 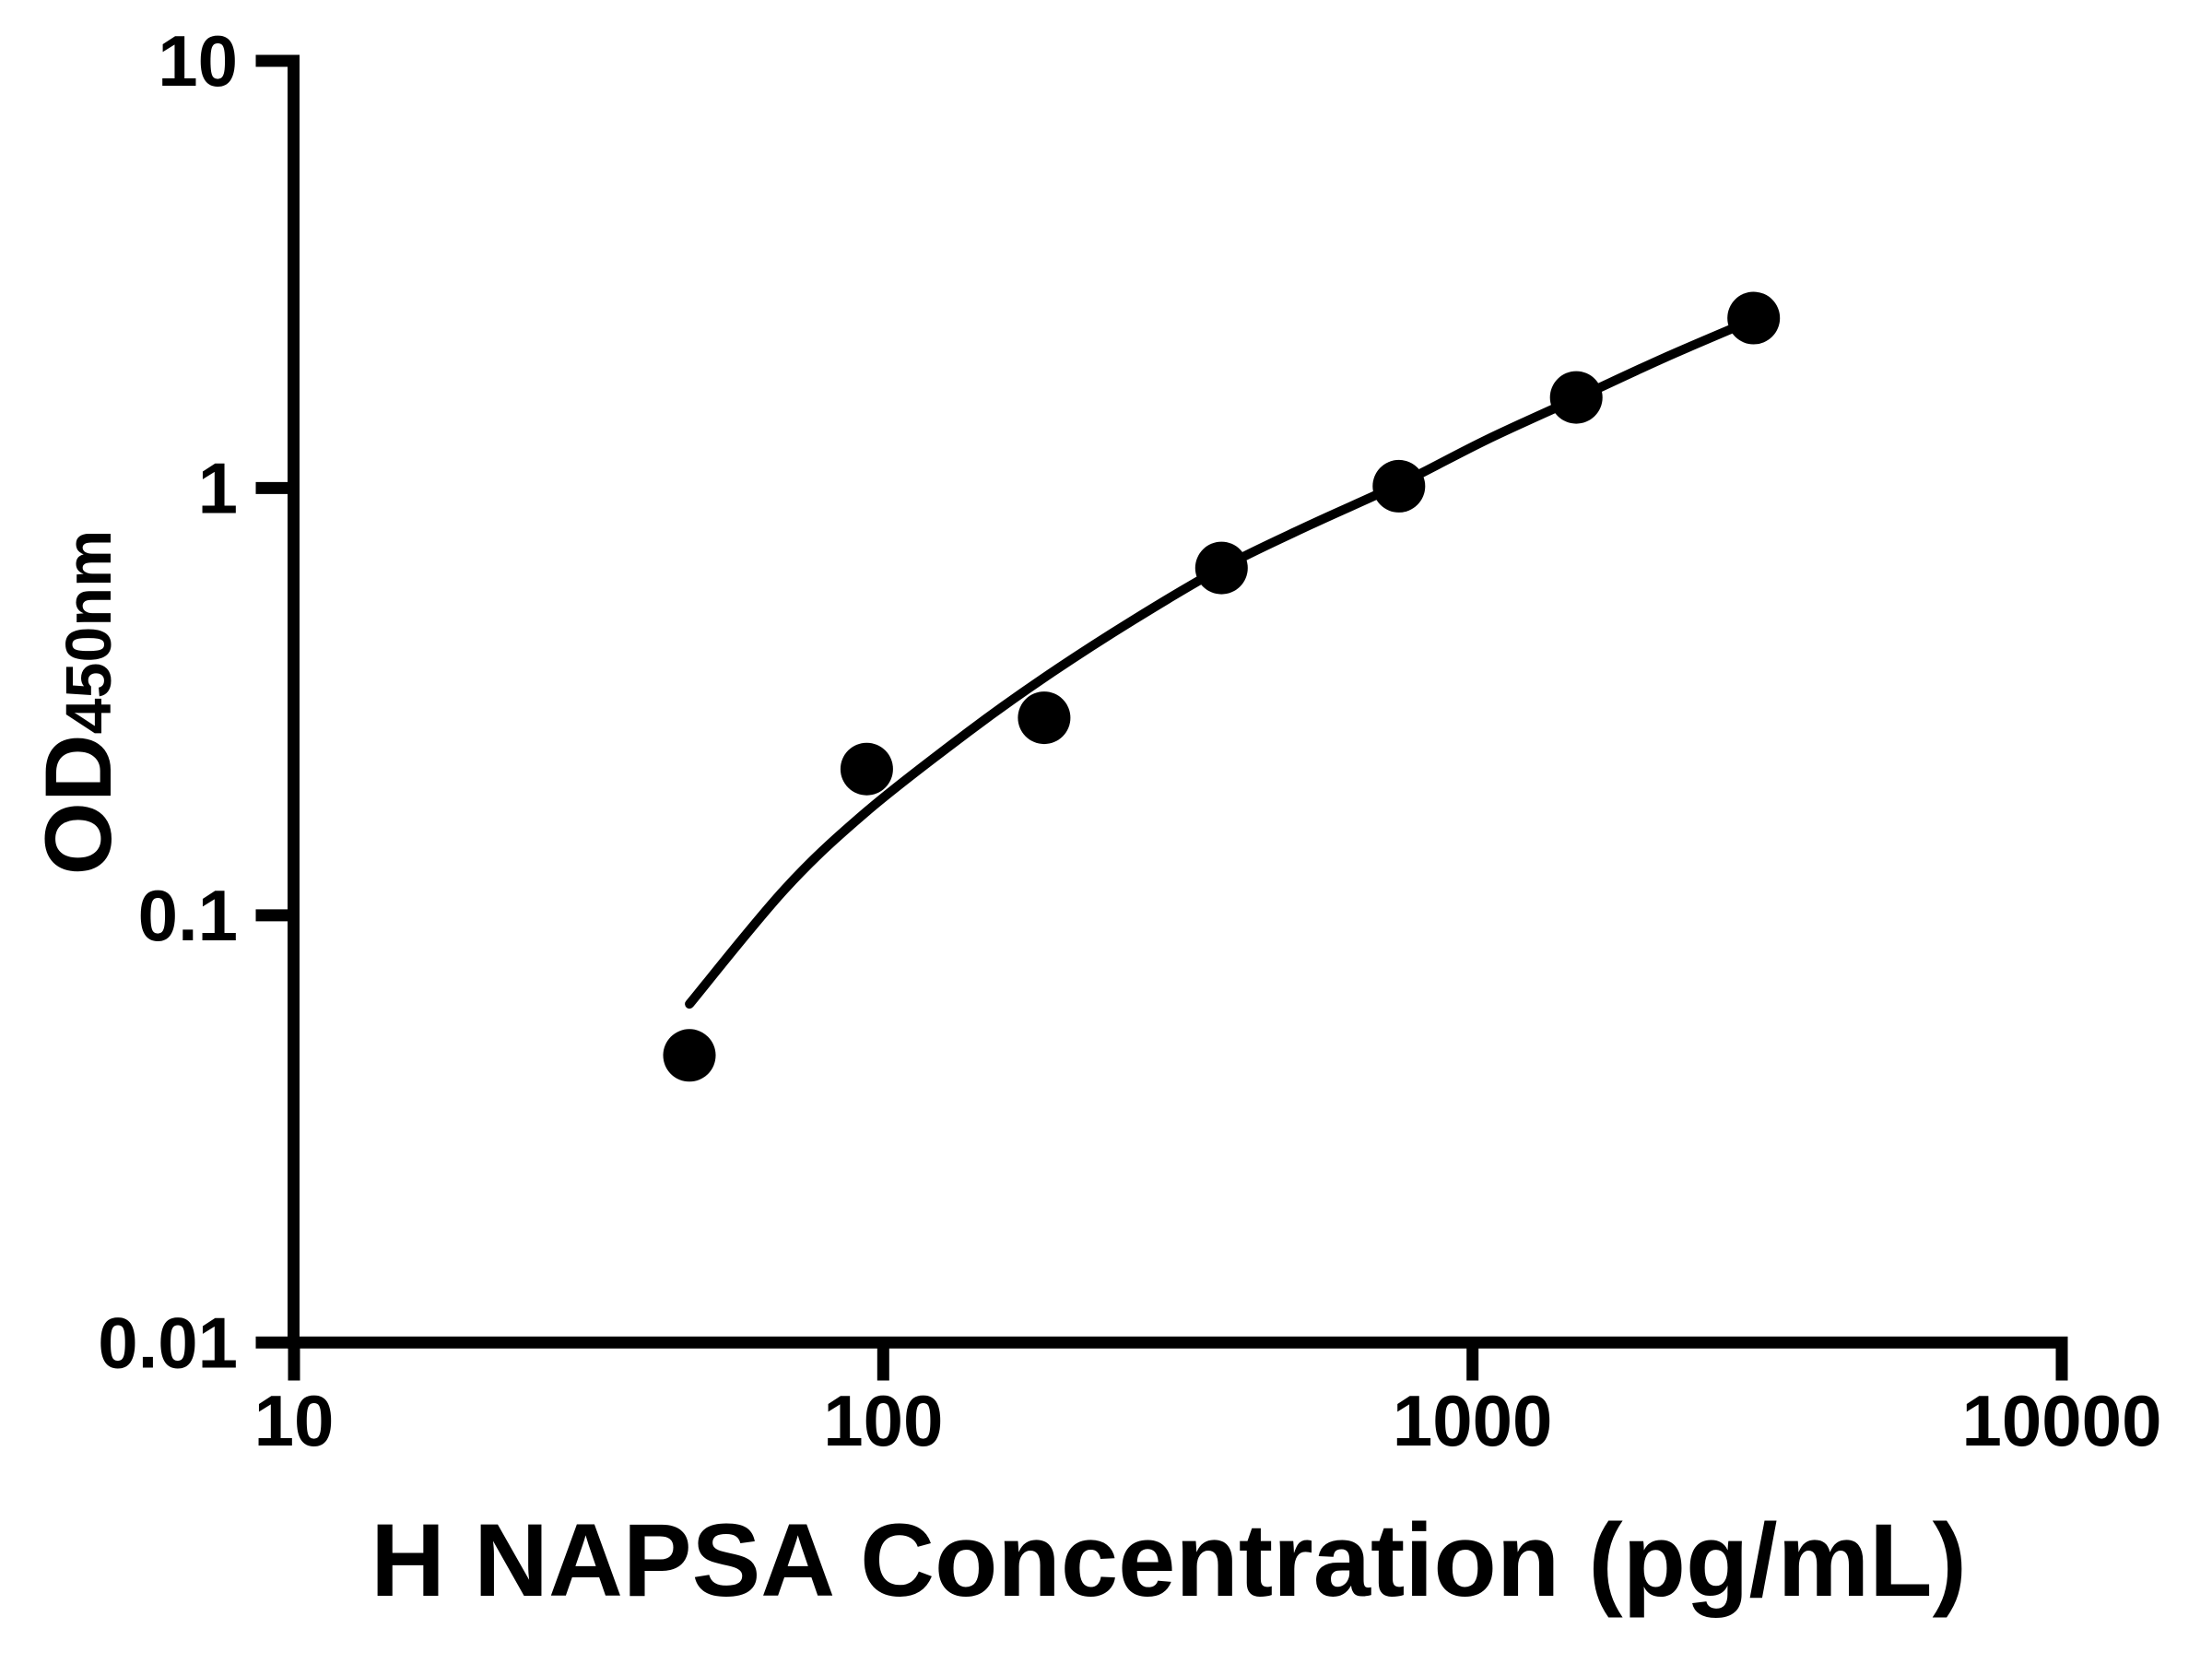 What do you see at coordinates (1178, 1361) in the screenshot?
I see `x-axis-ticks` at bounding box center [1178, 1361].